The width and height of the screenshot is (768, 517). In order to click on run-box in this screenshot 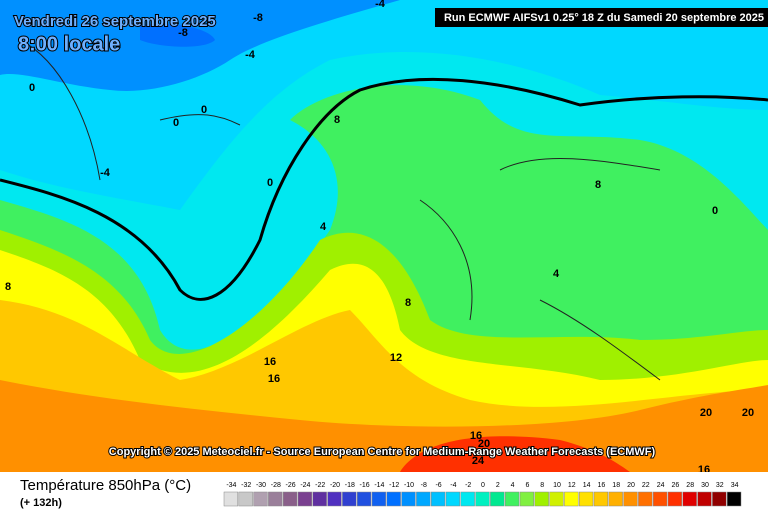, I will do `click(601, 17)`.